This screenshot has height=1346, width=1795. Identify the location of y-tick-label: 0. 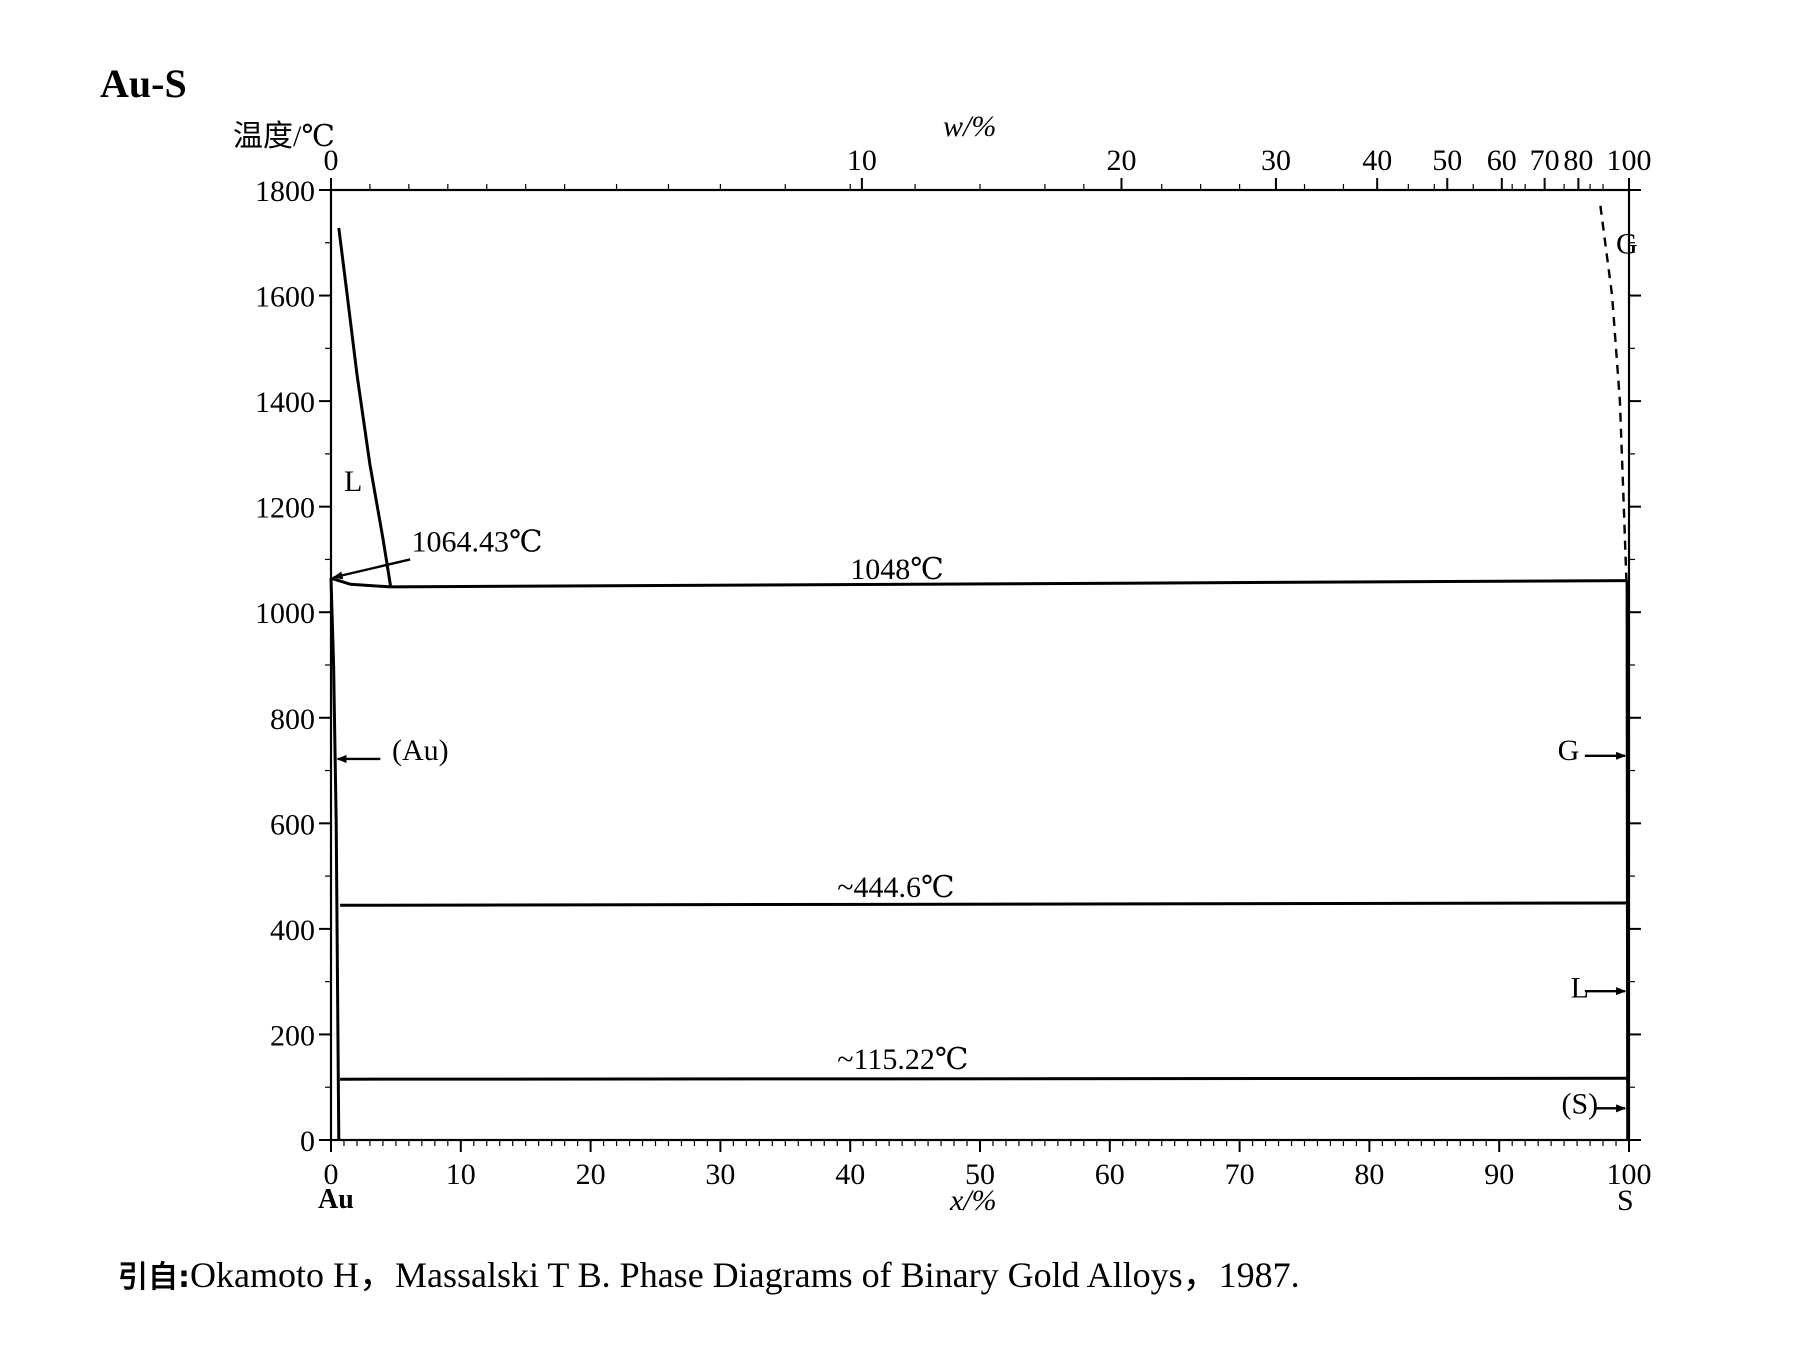
(307, 1141).